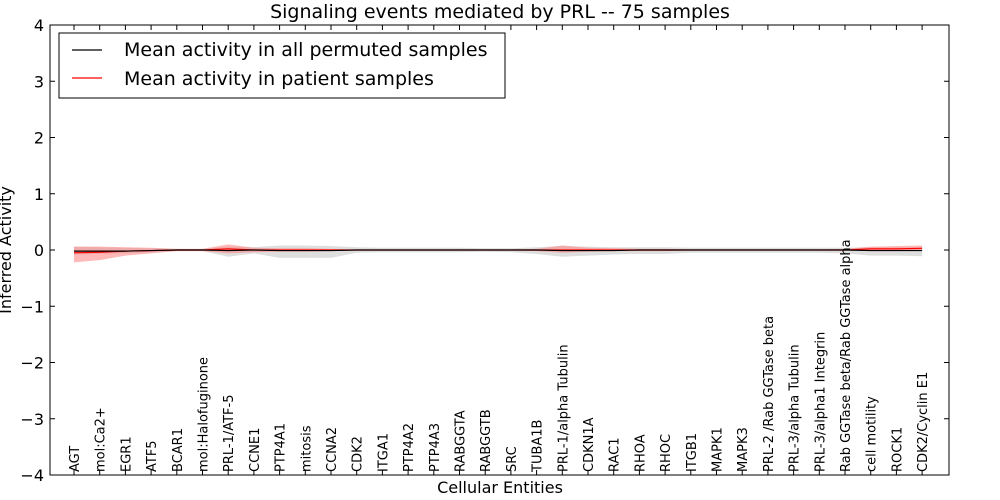  Describe the element at coordinates (306, 448) in the screenshot. I see `x-tick-label: mitosis` at that location.